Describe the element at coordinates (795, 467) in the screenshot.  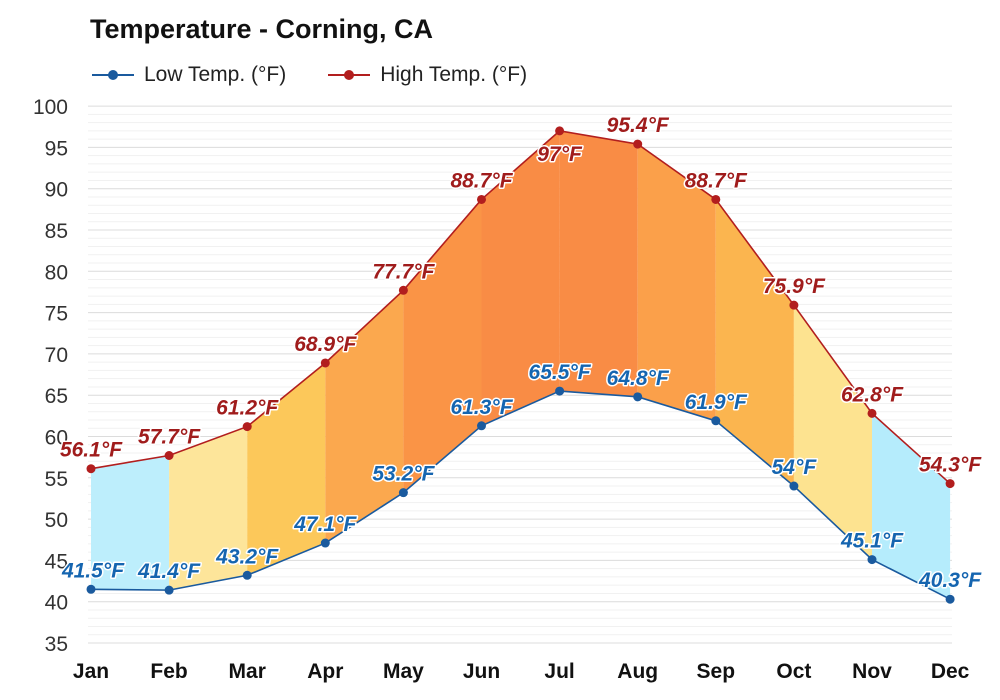
I see `data-label-low: 54°F` at that location.